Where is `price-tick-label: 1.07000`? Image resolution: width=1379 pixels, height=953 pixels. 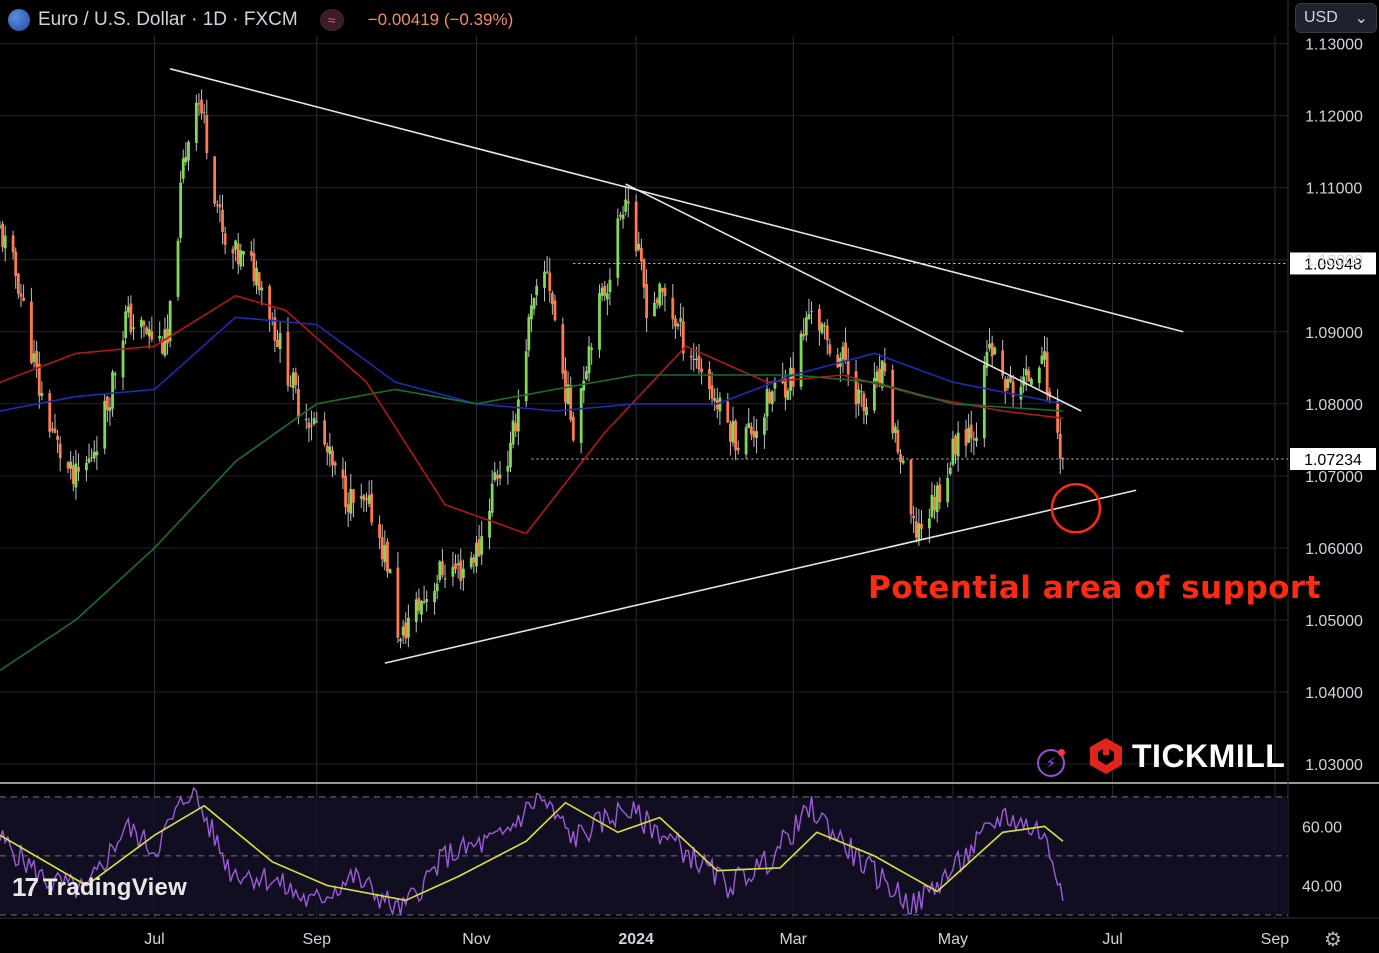 price-tick-label: 1.07000 is located at coordinates (1334, 477).